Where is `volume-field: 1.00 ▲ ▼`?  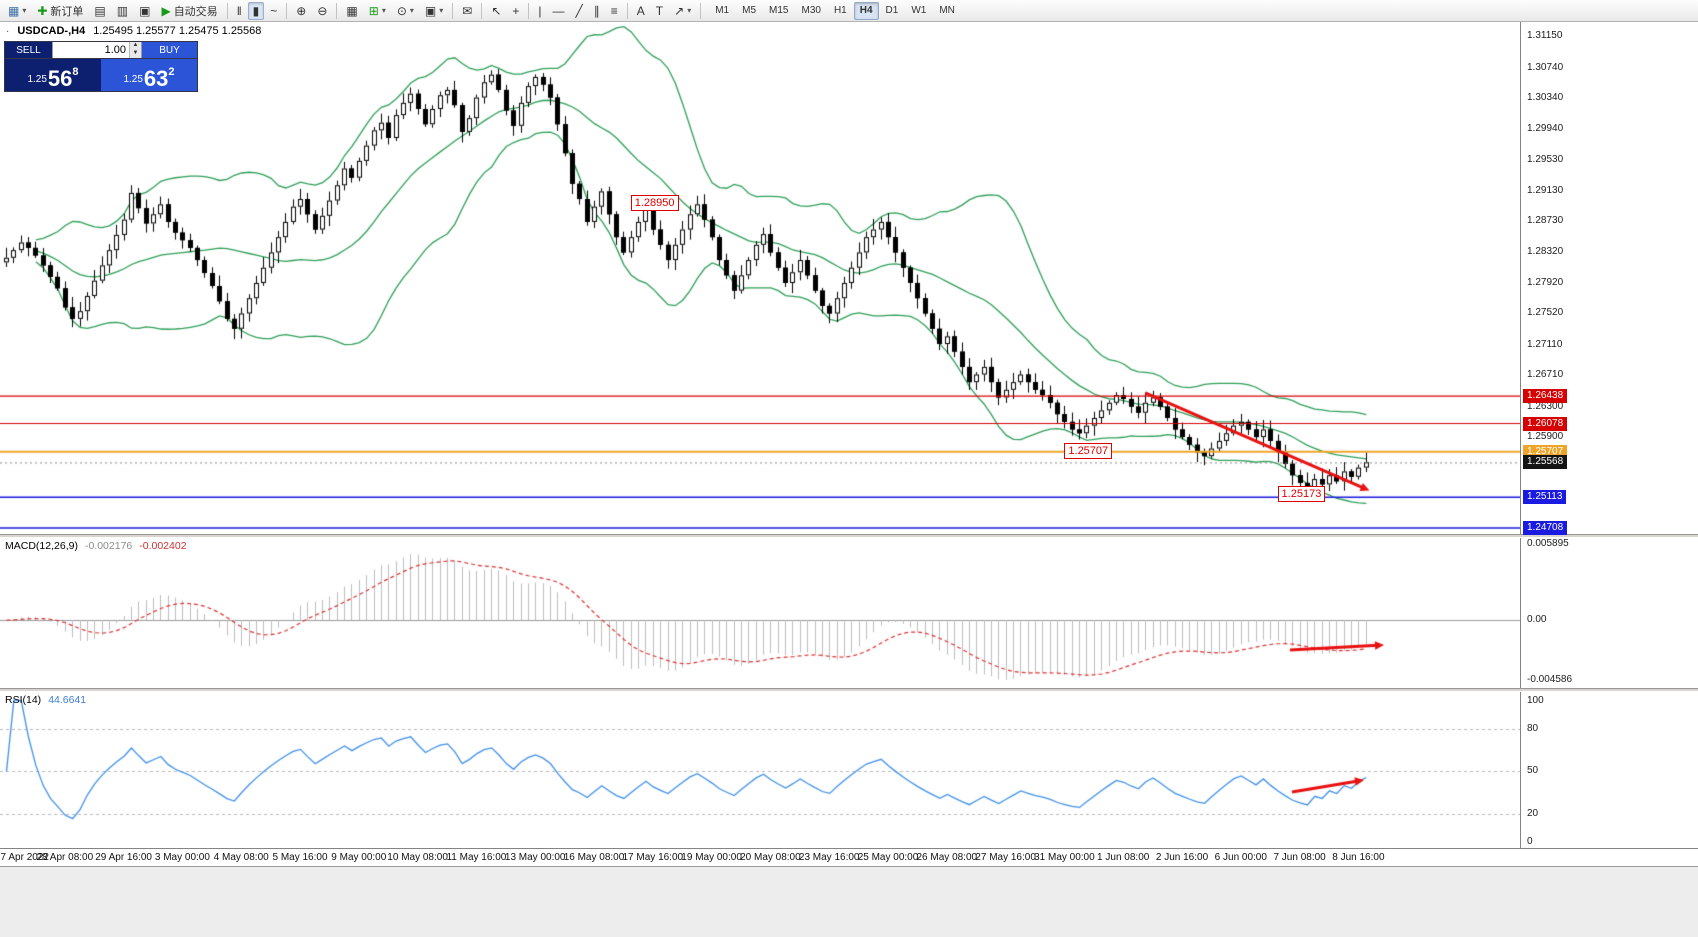 volume-field: 1.00 ▲ ▼ is located at coordinates (97, 50).